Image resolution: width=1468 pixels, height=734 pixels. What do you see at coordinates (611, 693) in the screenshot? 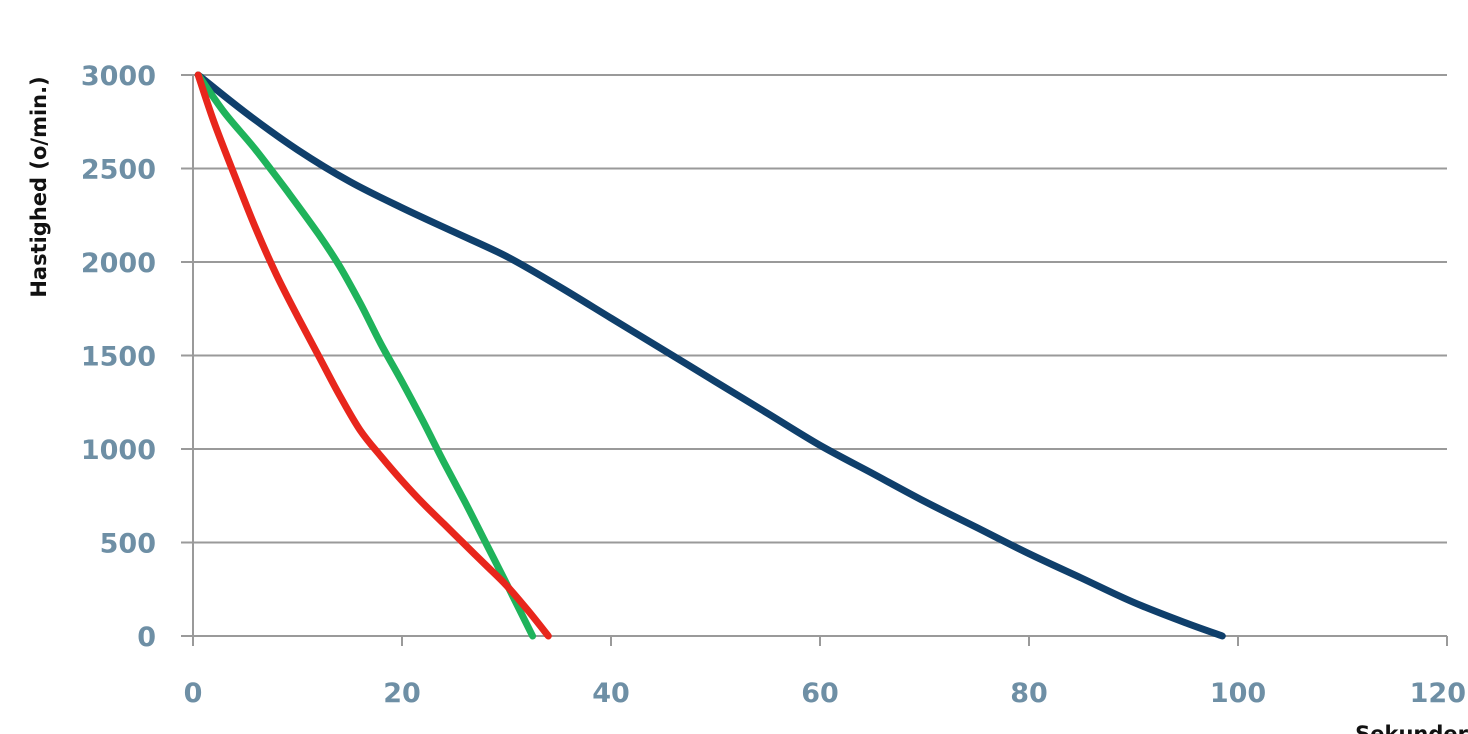
I see `x-tick-label: 40` at bounding box center [611, 693].